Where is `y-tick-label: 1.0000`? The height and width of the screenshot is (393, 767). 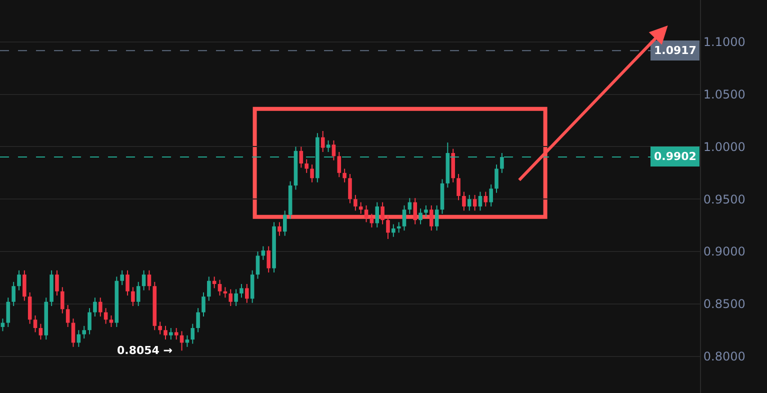
y-tick-label: 1.0000 is located at coordinates (724, 147).